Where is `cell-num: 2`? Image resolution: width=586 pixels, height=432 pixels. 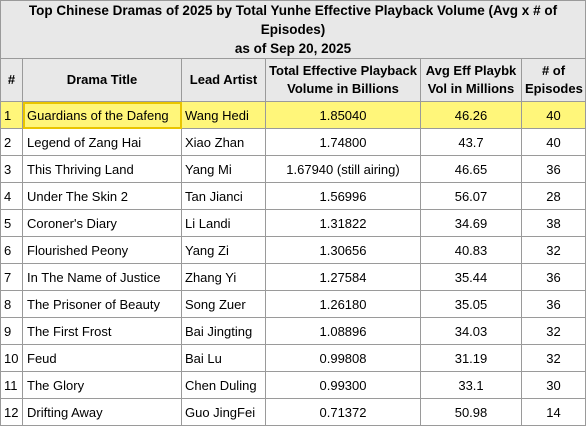
cell-num: 2 is located at coordinates (11, 142).